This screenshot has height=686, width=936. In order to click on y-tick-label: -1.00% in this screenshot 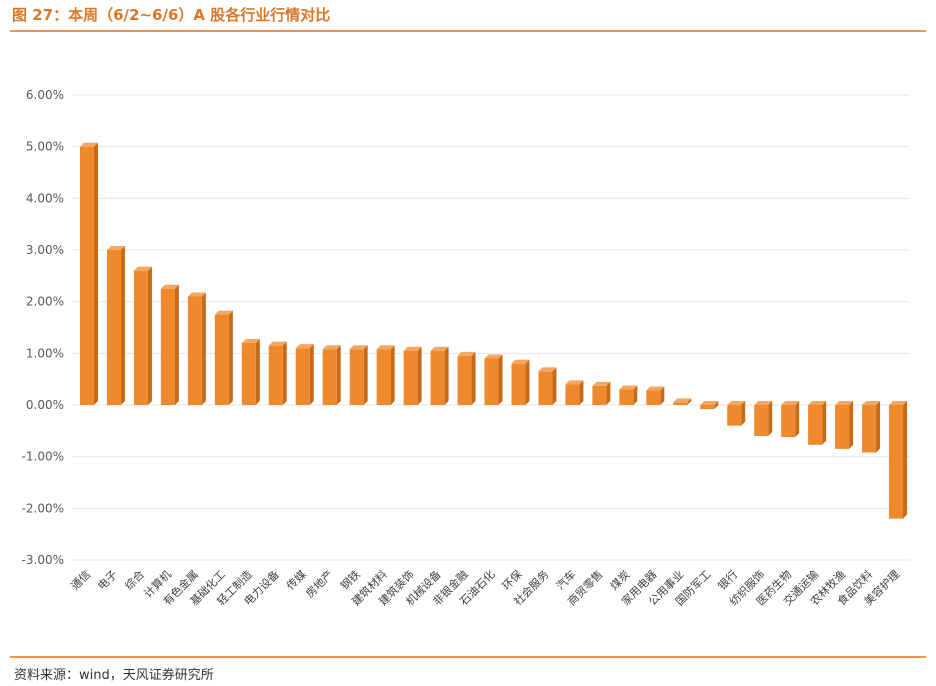, I will do `click(43, 457)`.